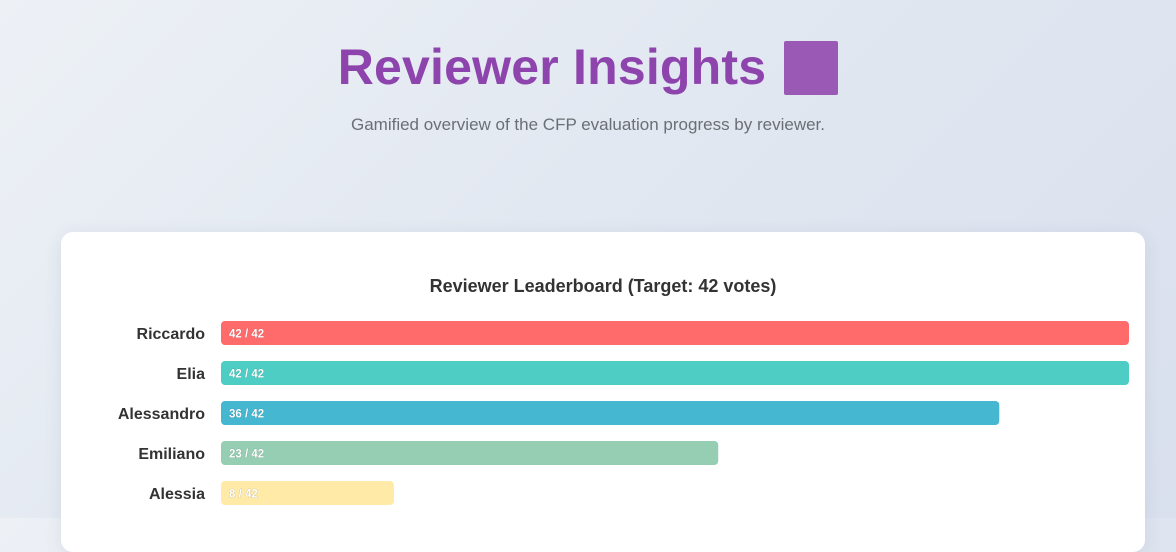  I want to click on page-title: Reviewer Insights, so click(552, 67).